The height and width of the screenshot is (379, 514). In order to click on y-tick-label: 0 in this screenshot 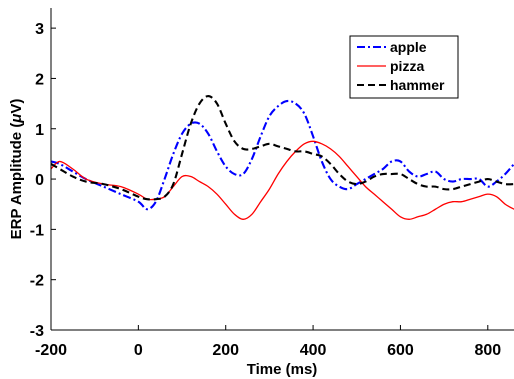, I will do `click(39, 180)`.